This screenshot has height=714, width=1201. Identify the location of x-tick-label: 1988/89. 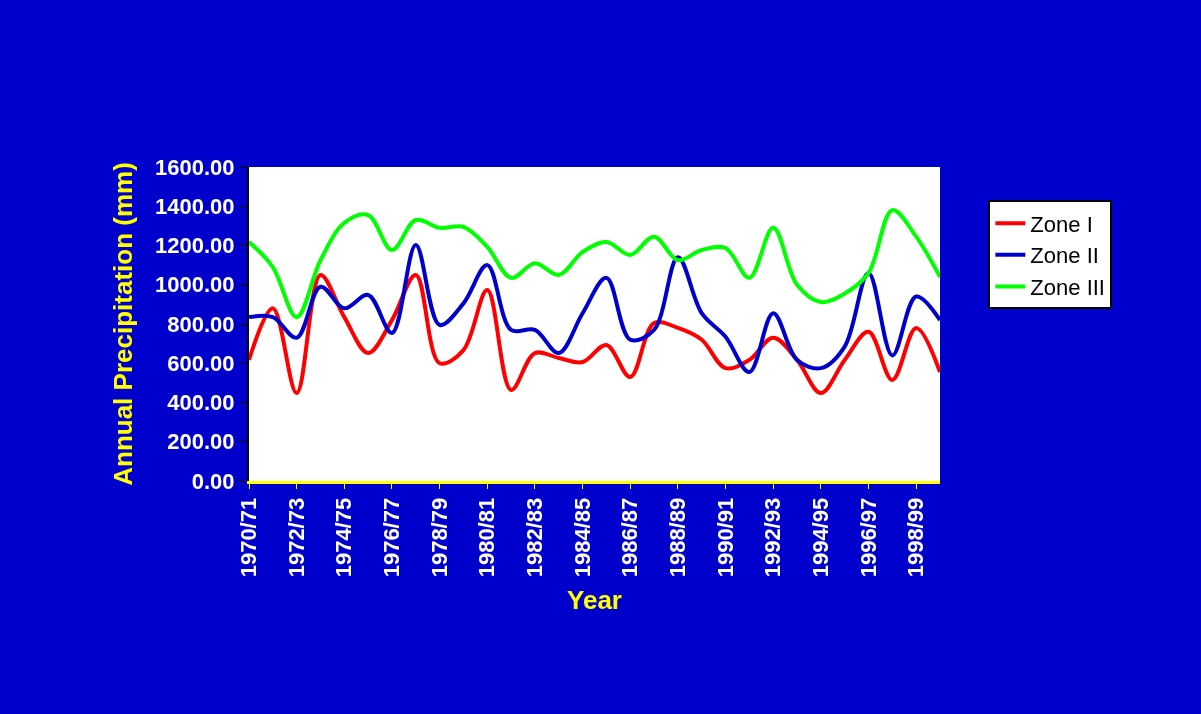
(678, 537).